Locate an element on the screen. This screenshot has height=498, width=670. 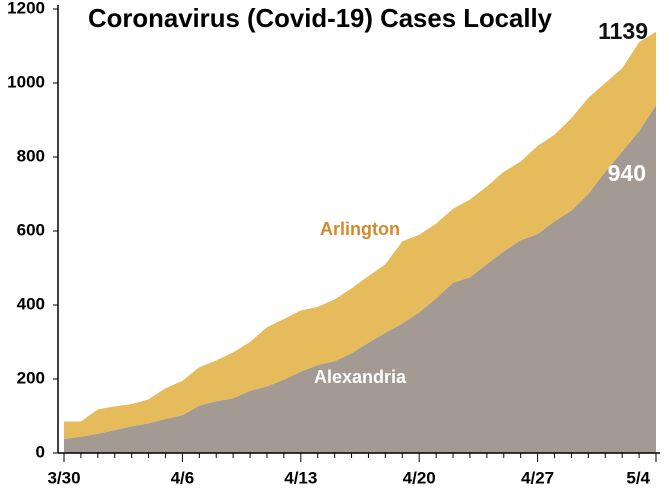
series-label: Arlington is located at coordinates (360, 229).